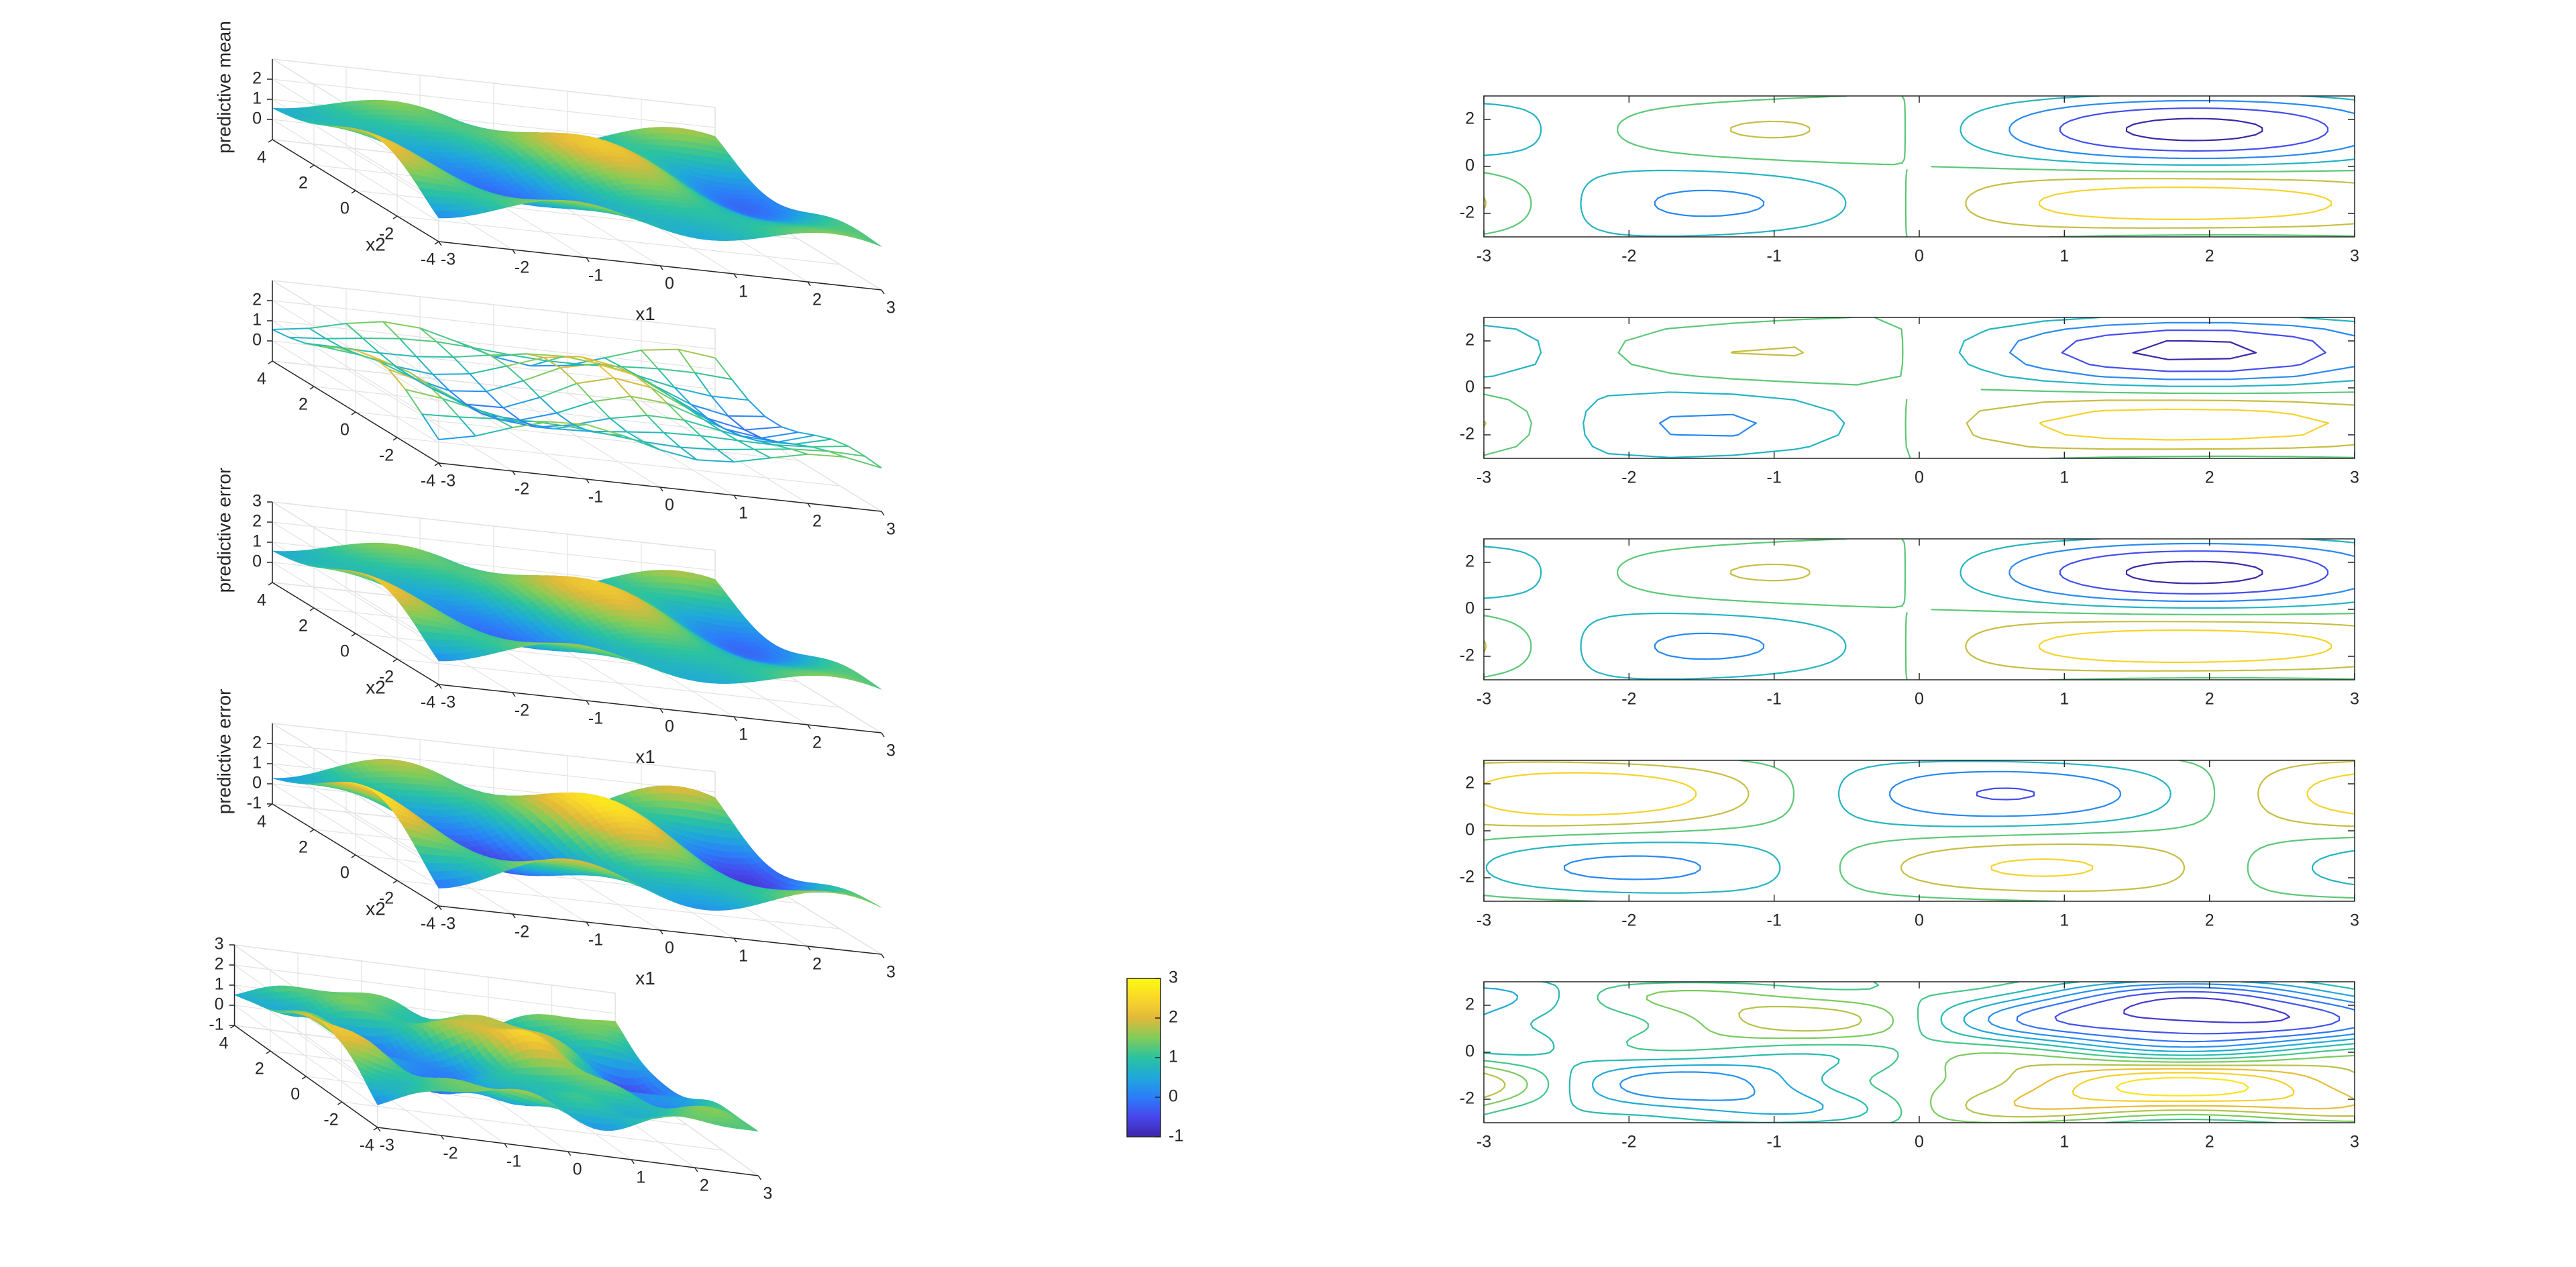 The width and height of the screenshot is (2576, 1267). I want to click on x-tick-label: -3, so click(448, 259).